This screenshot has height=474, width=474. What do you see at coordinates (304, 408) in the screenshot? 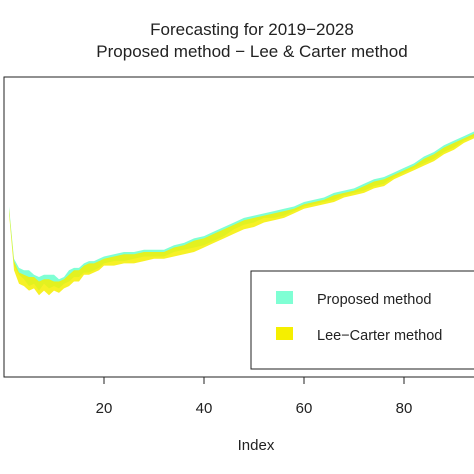
I see `x-tick-label: 60` at bounding box center [304, 408].